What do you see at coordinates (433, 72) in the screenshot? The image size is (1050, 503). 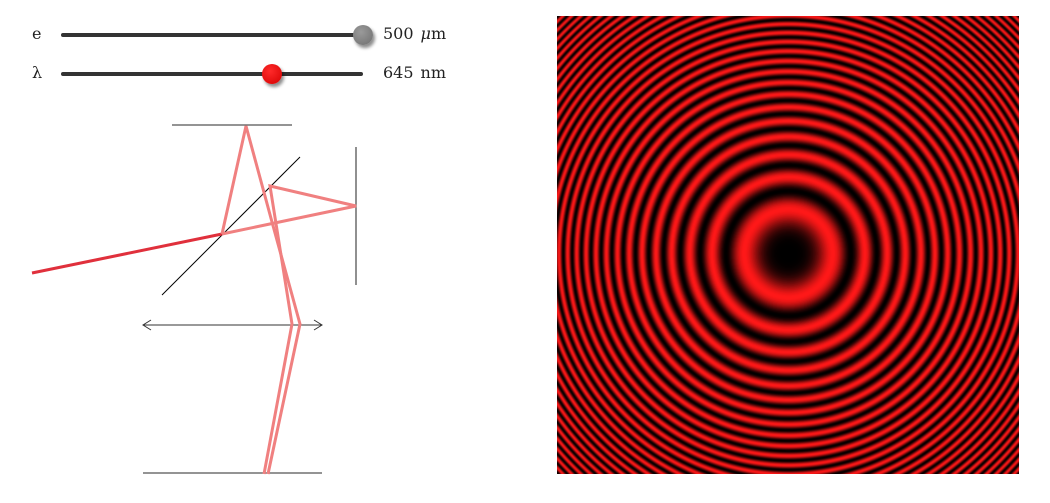 I see `wavelength-unit: nm` at bounding box center [433, 72].